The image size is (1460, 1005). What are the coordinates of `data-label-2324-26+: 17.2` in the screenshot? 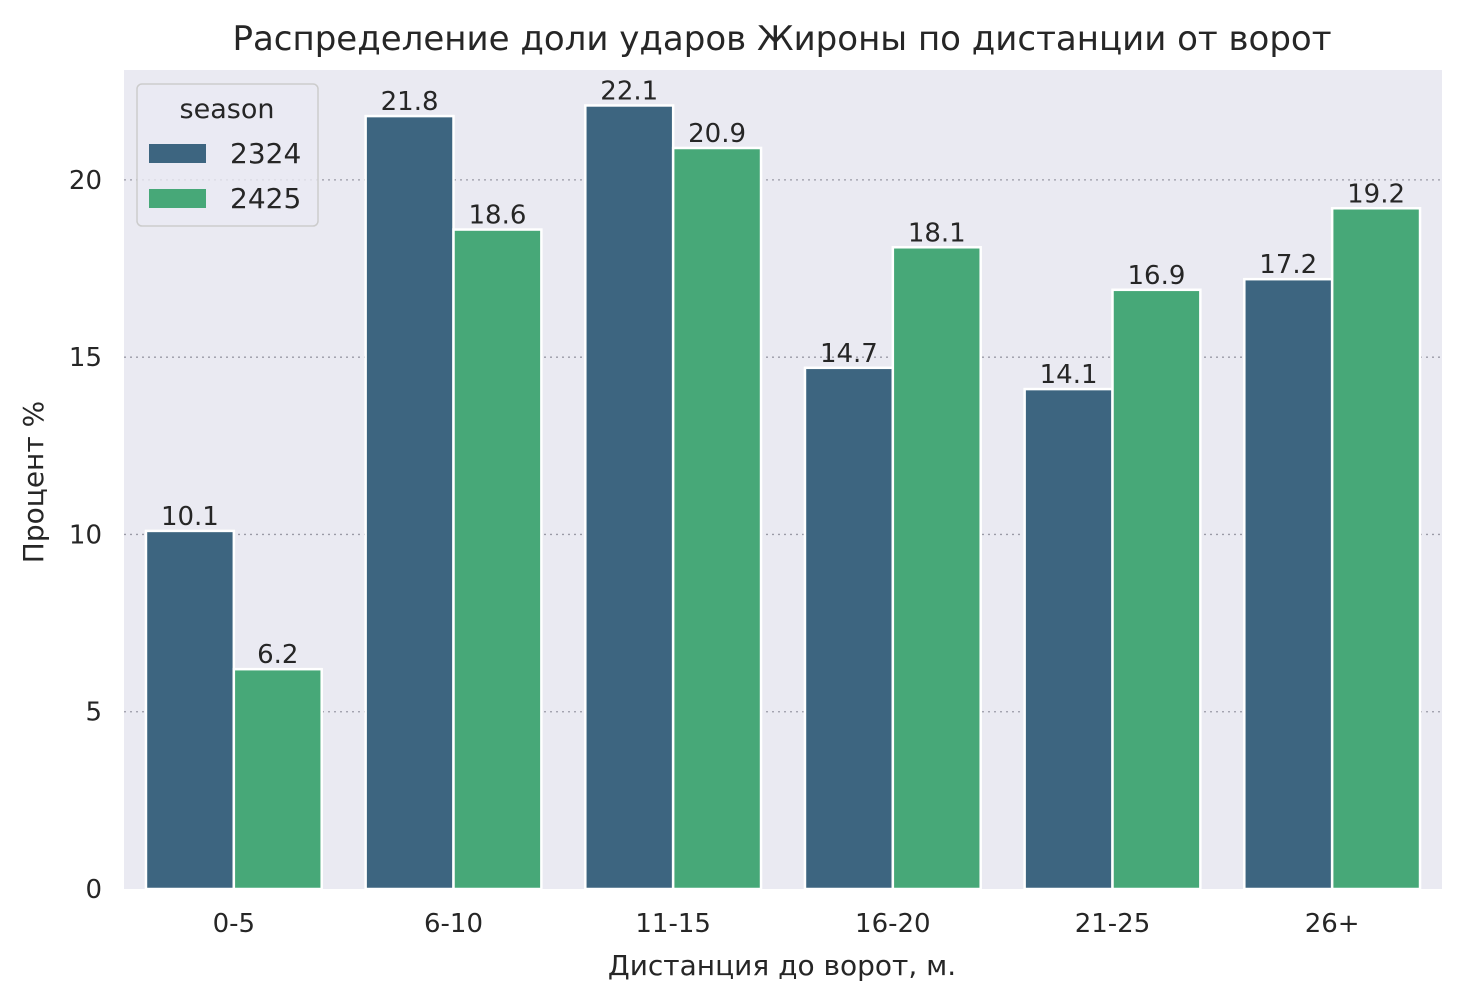 It's located at (1288, 265).